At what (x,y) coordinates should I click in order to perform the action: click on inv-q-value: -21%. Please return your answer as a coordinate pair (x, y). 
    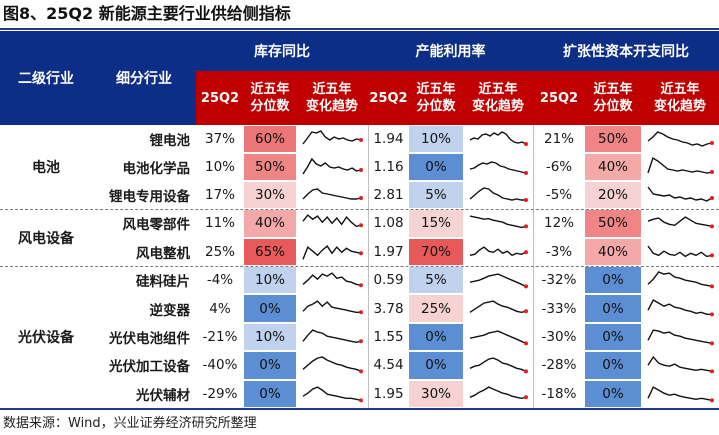
    Looking at the image, I should click on (220, 336).